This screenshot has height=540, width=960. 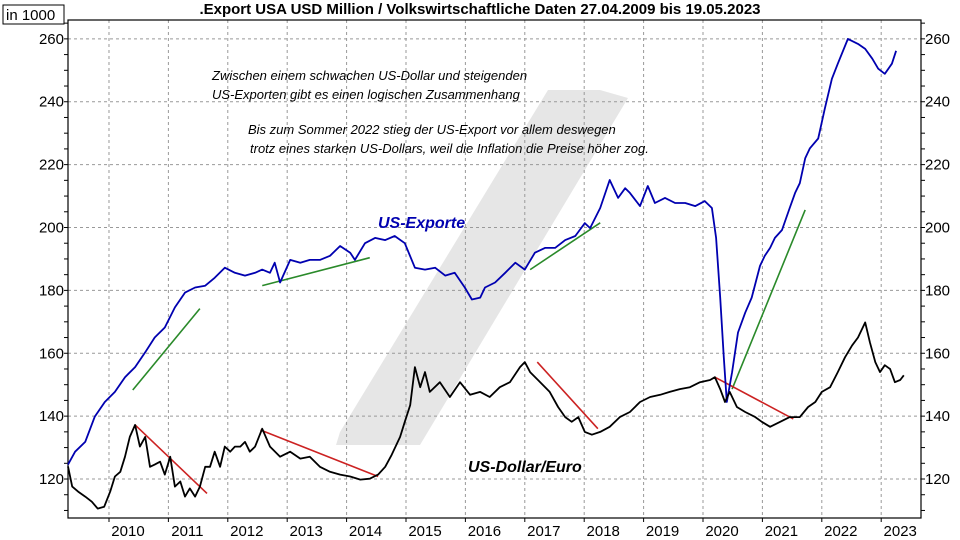 What do you see at coordinates (840, 531) in the screenshot?
I see `x-tick-label: 2022` at bounding box center [840, 531].